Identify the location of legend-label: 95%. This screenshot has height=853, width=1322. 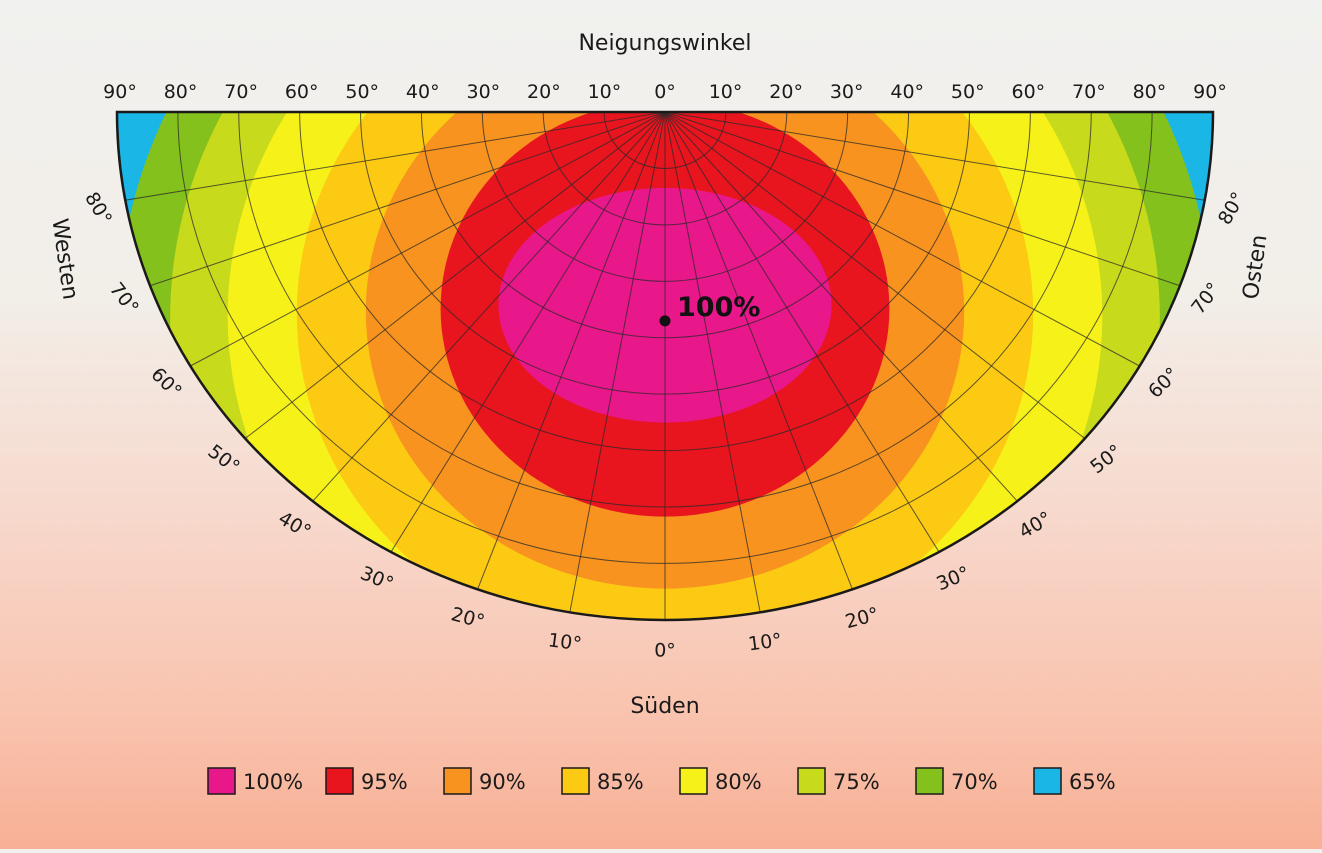
(384, 782).